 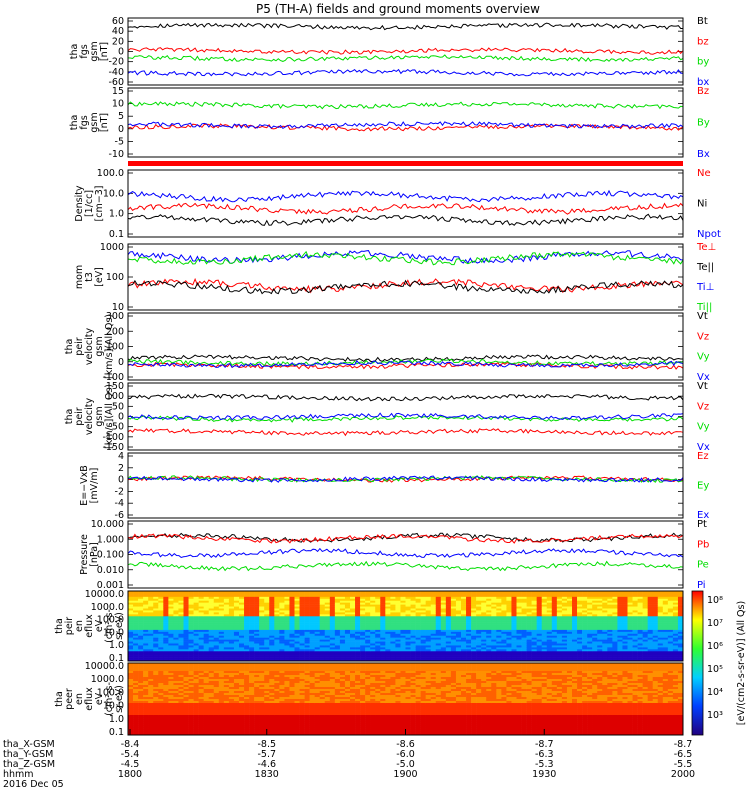 What do you see at coordinates (119, 141) in the screenshot?
I see `ytick-label: -5` at bounding box center [119, 141].